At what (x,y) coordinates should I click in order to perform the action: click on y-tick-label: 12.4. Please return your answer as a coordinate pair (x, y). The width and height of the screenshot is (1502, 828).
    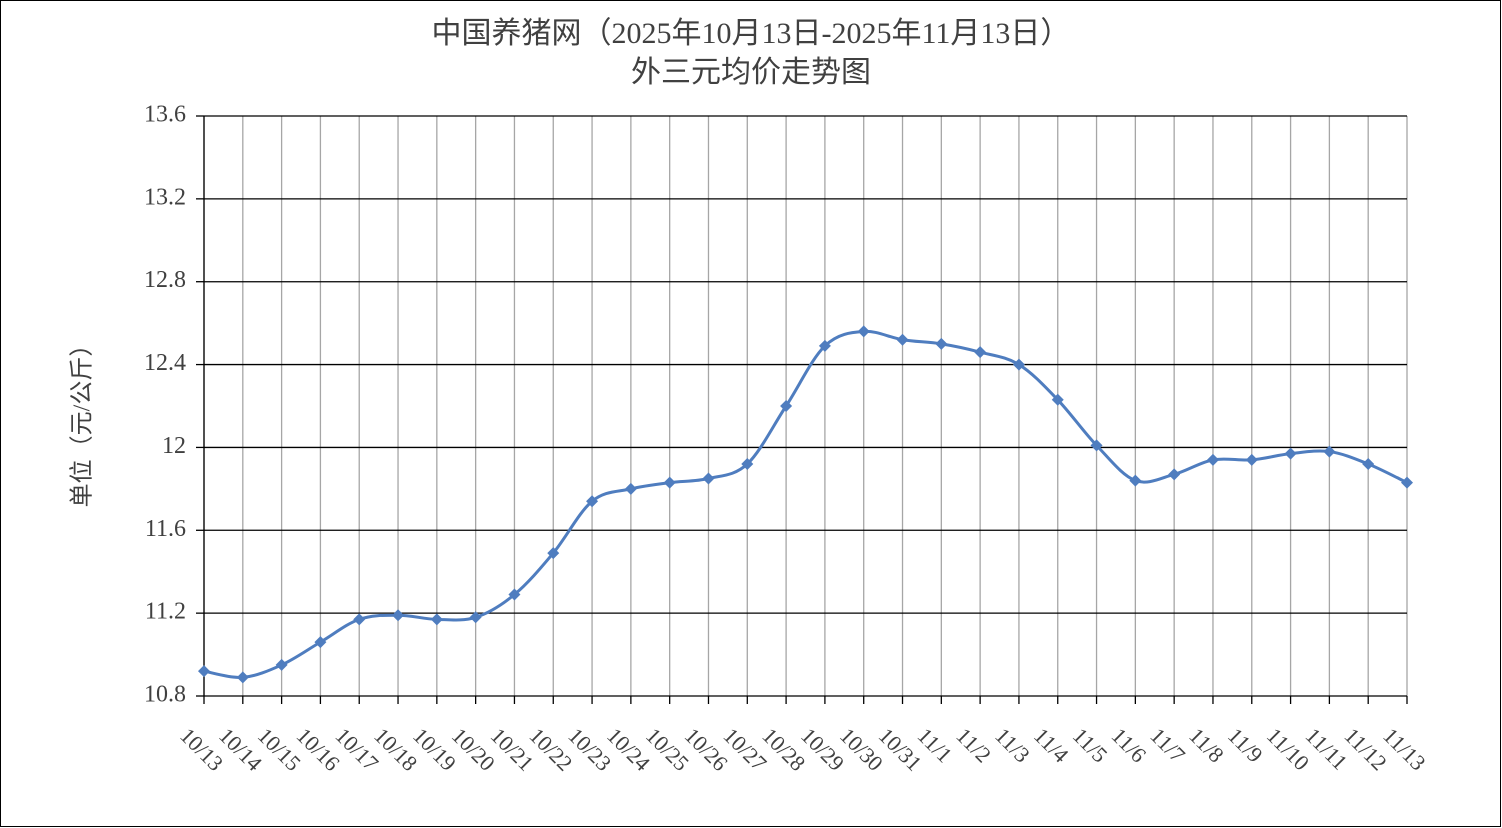
    Looking at the image, I should click on (165, 363).